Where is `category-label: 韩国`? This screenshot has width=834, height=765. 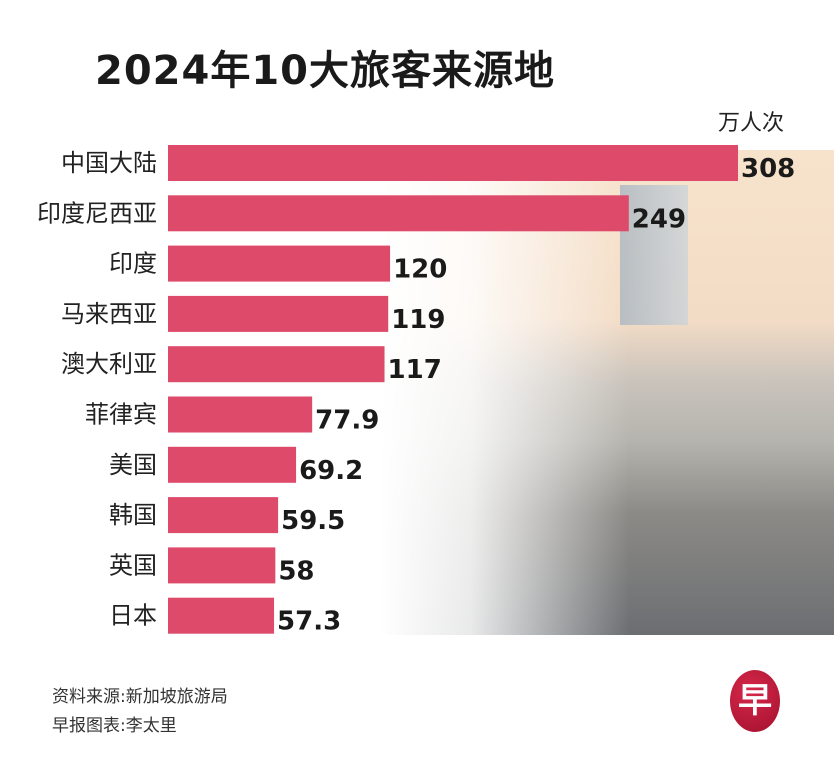
category-label: 韩国 is located at coordinates (133, 515).